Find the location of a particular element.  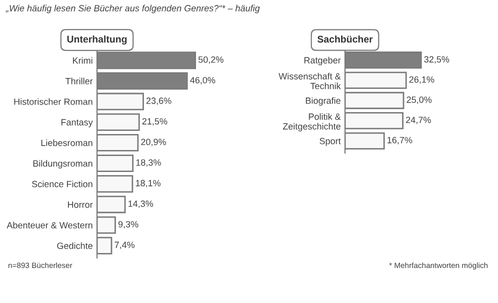

data-label: 46,0% is located at coordinates (203, 80).